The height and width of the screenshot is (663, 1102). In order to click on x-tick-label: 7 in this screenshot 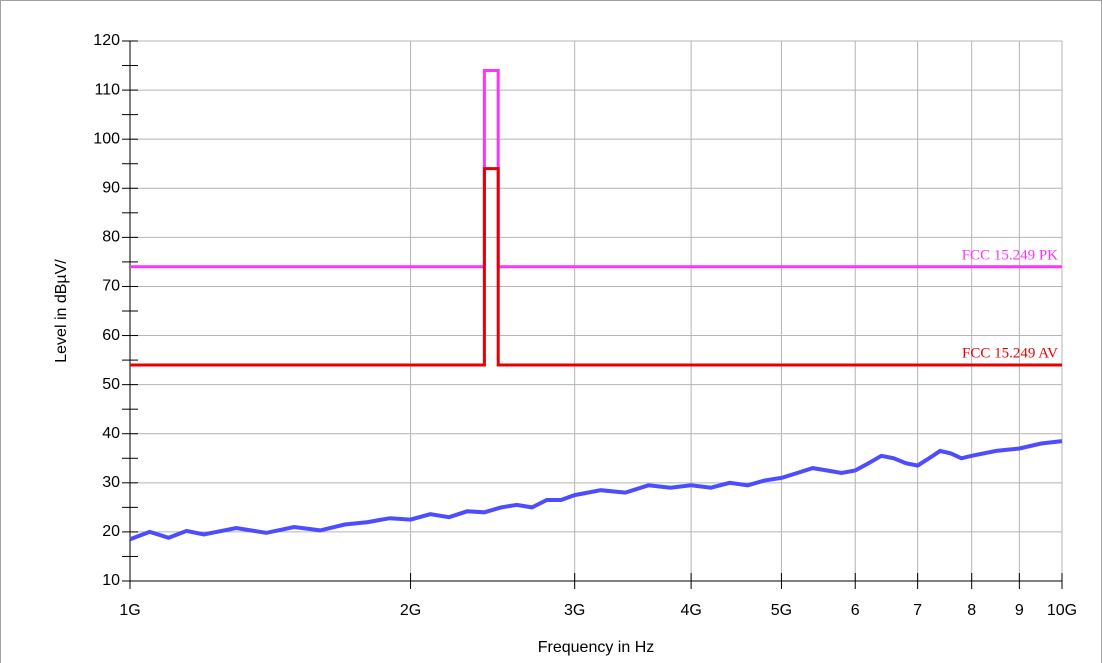, I will do `click(917, 610)`.